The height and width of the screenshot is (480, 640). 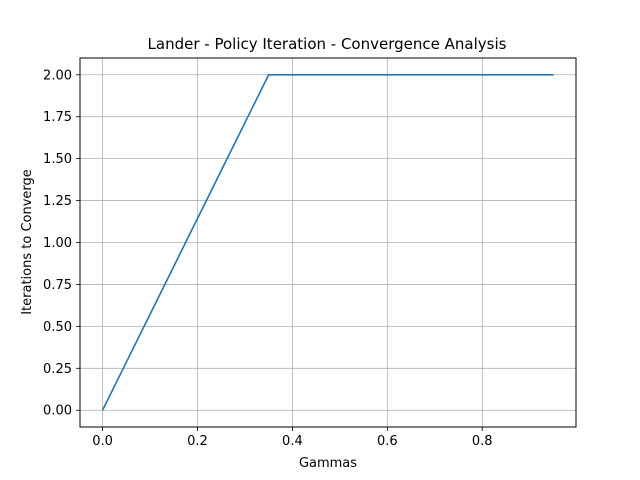 What do you see at coordinates (482, 441) in the screenshot?
I see `x-tick-label: 0.8` at bounding box center [482, 441].